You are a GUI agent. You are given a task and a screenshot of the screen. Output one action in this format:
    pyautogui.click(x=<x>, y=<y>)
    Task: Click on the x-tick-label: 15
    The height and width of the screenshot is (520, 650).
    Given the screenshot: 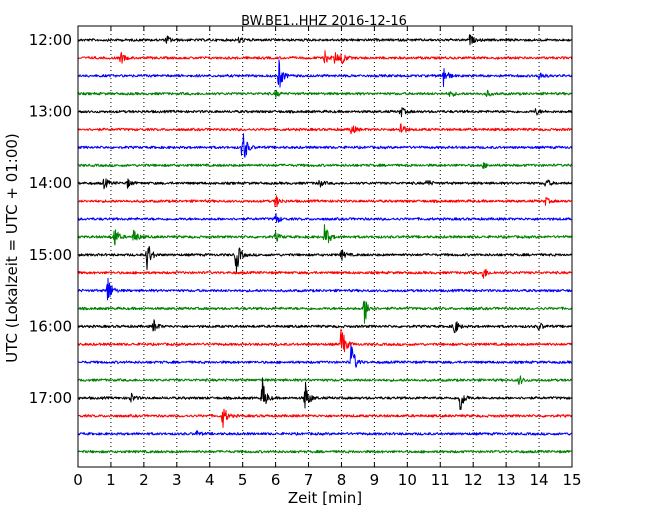 What is the action you would take?
    pyautogui.click(x=571, y=480)
    